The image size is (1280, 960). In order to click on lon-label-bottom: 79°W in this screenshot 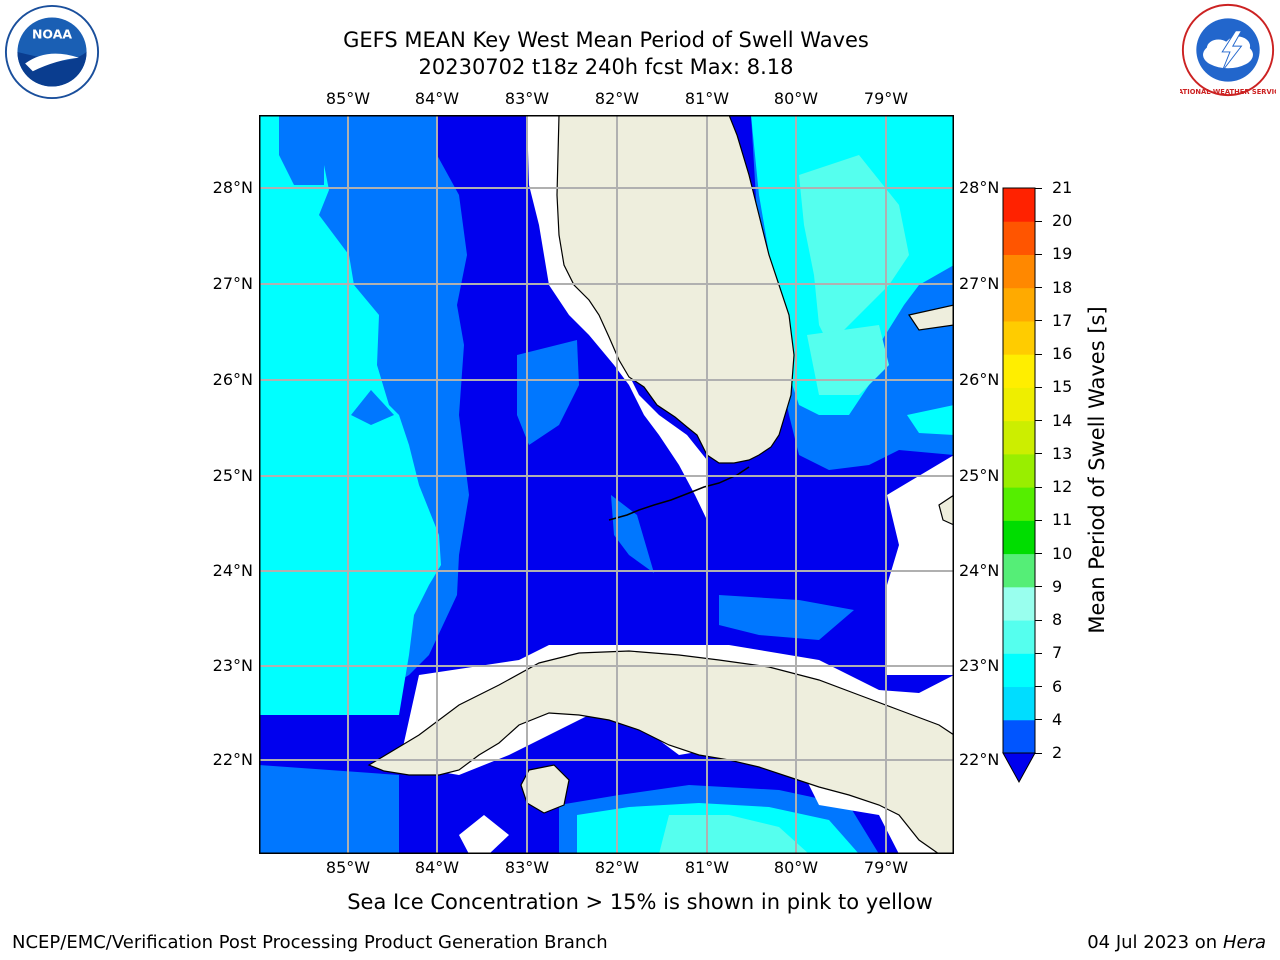, I will do `click(886, 867)`.